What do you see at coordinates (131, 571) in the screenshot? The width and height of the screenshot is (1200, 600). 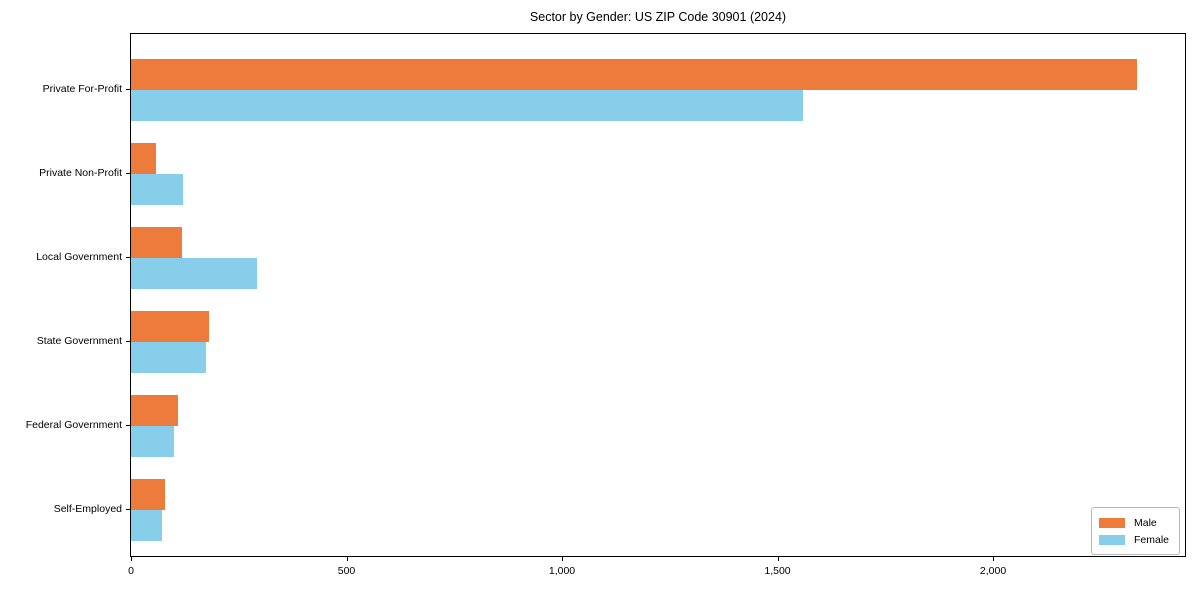 I see `x-tick-label-0: 0` at bounding box center [131, 571].